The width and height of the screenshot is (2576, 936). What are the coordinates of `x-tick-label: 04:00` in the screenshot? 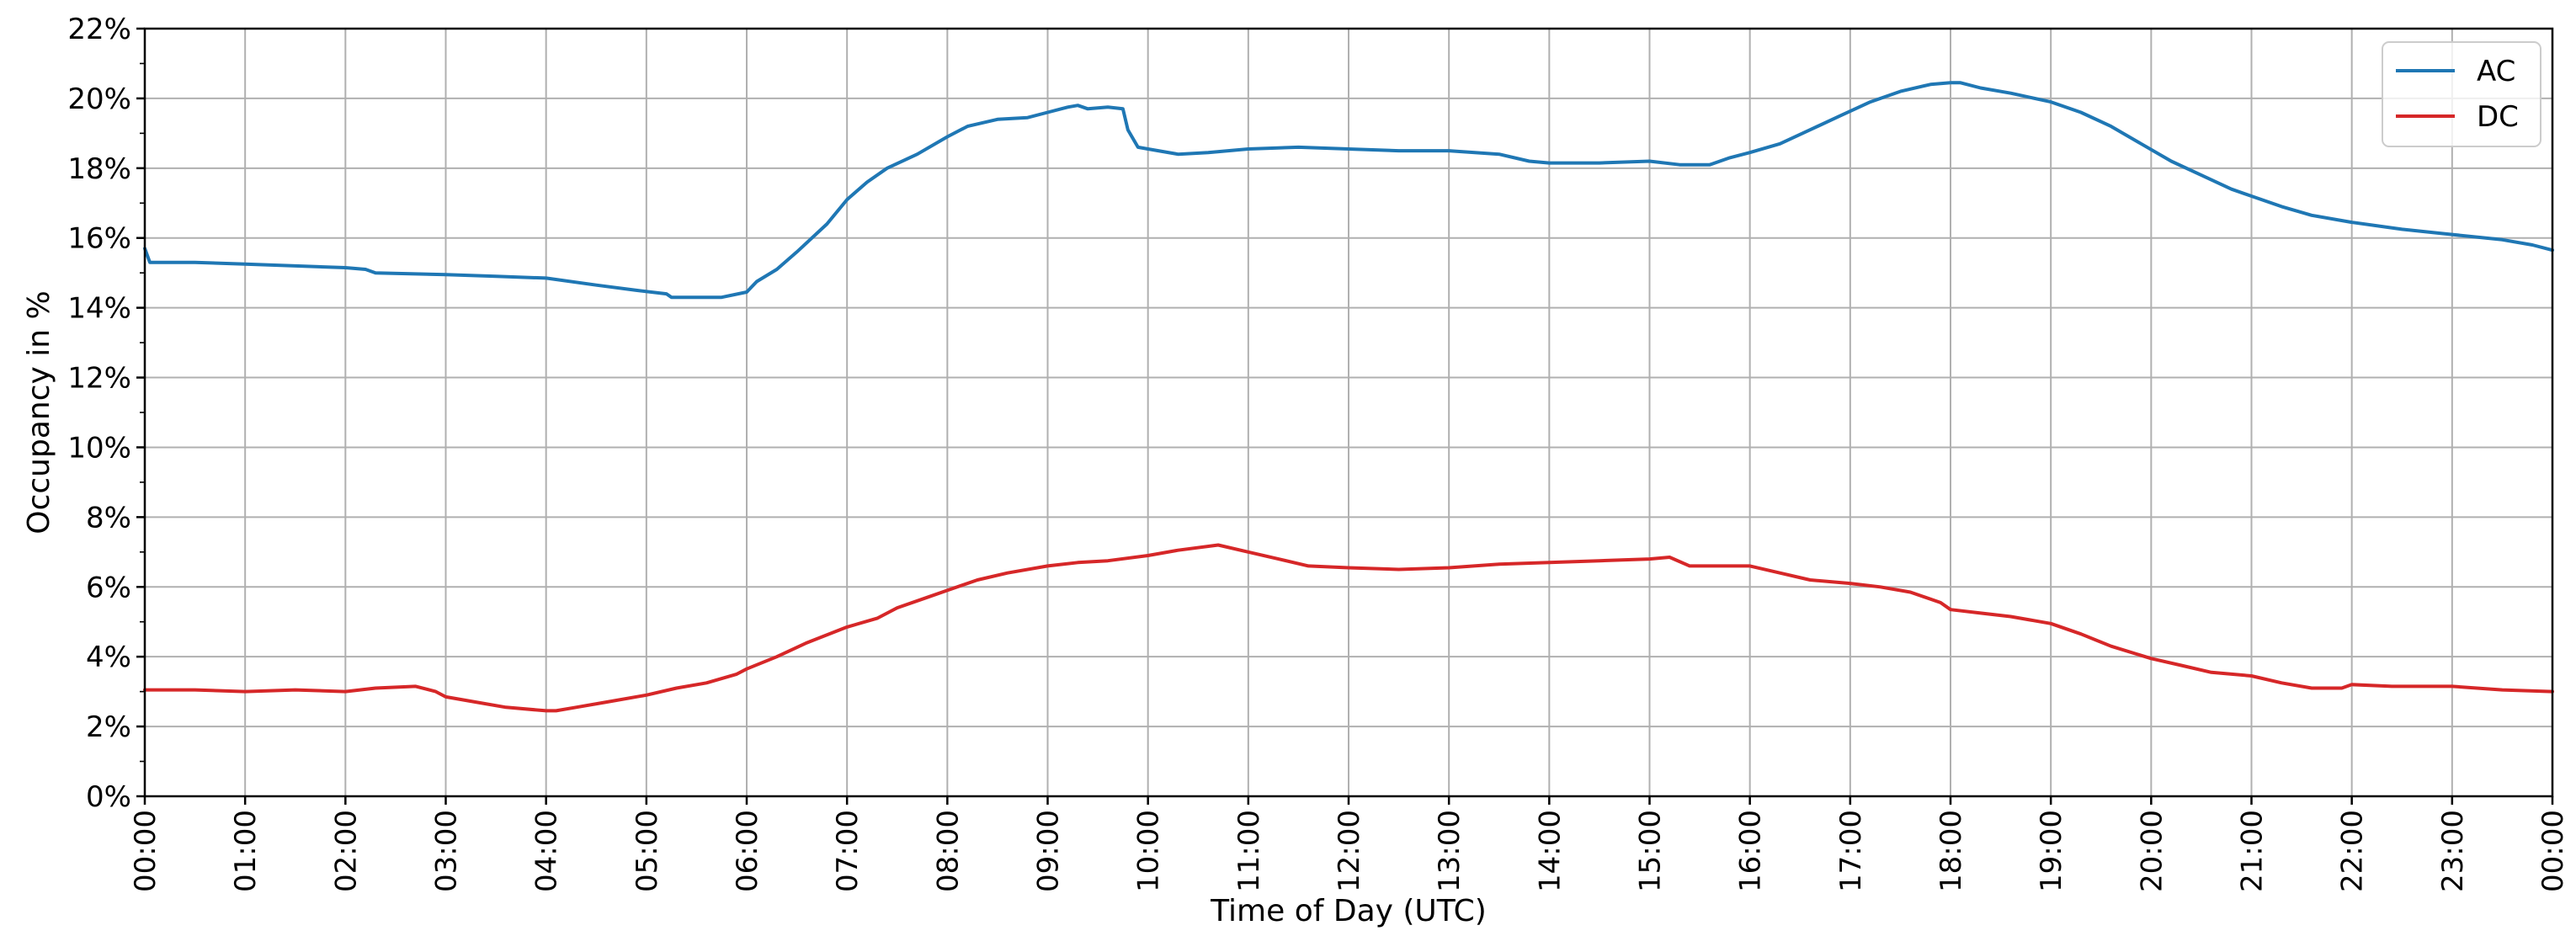 It's located at (547, 851).